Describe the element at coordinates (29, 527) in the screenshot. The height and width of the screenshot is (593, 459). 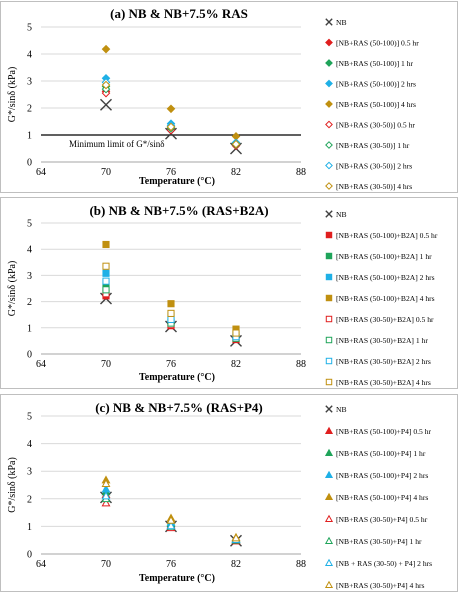
I see `chart-c-y-tick-label-1: 1` at that location.